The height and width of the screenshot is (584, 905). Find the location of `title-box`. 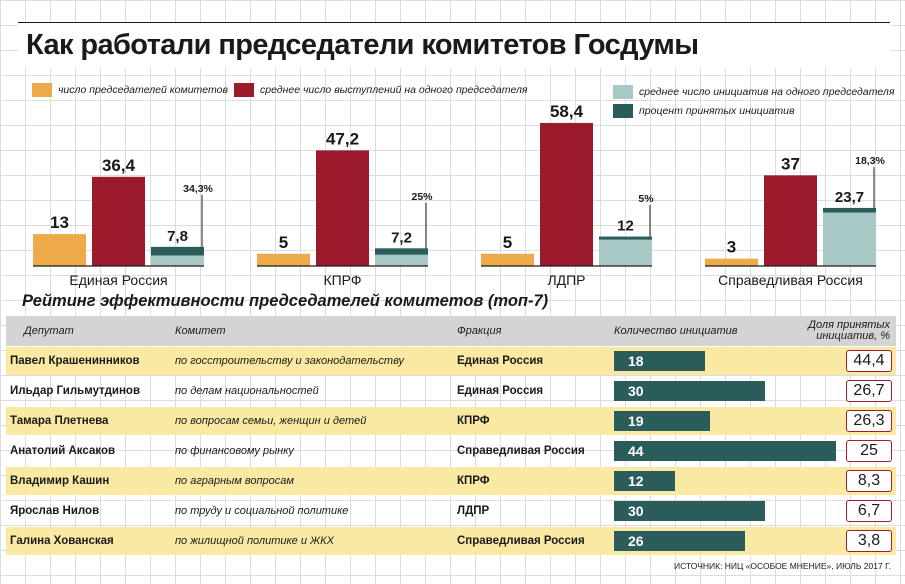

title-box is located at coordinates (454, 45).